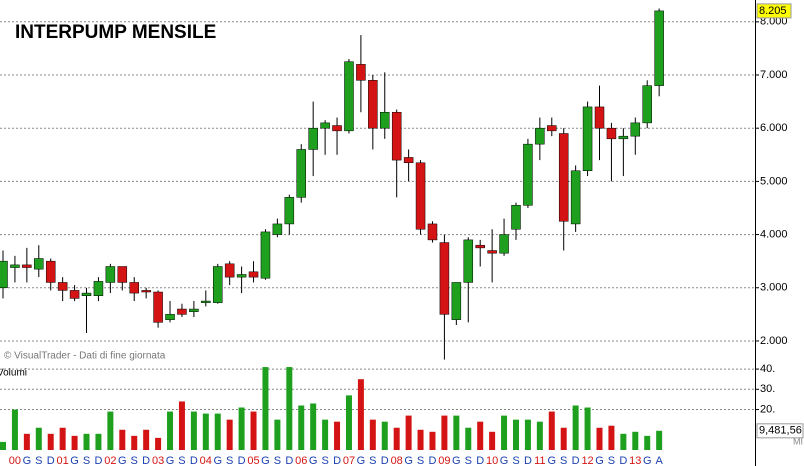 The width and height of the screenshot is (804, 466). Describe the element at coordinates (774, 234) in the screenshot. I see `y-tick-label: 4.000` at that location.